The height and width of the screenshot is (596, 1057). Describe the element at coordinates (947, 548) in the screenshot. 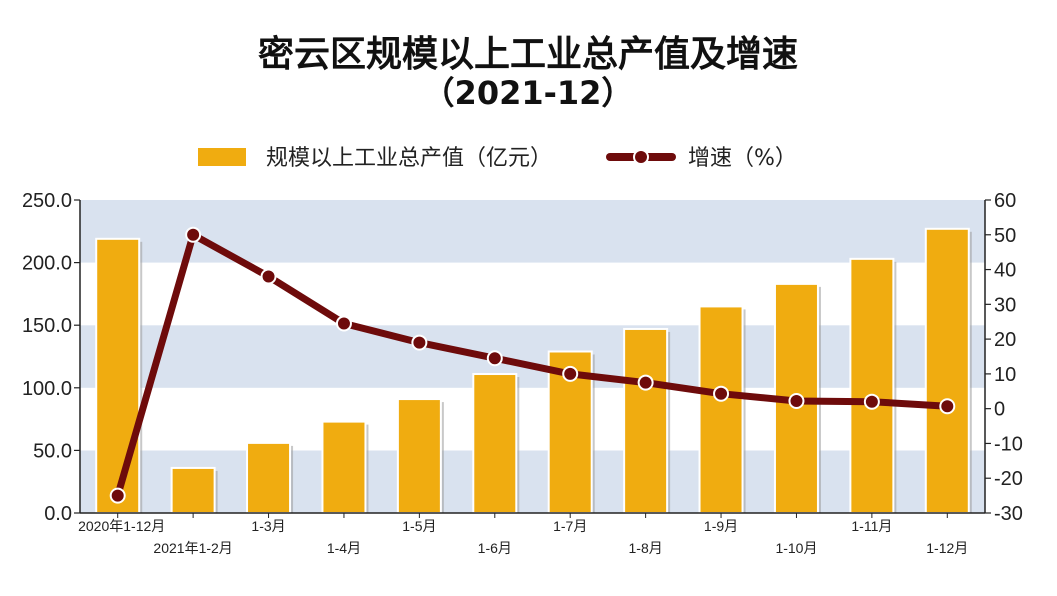

I see `x-tick-label: 1-12月` at that location.